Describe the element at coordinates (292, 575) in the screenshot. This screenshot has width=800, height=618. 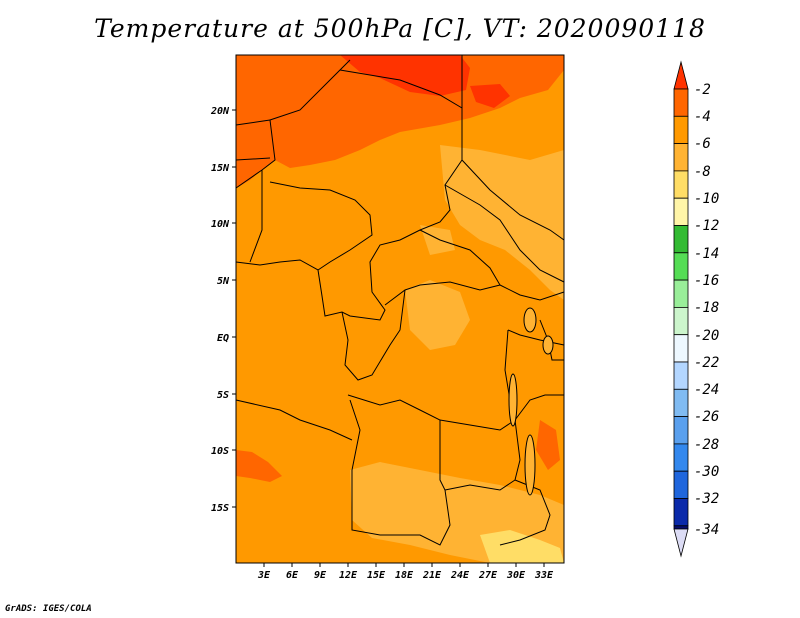
I see `lon-tick-label: 6E` at that location.